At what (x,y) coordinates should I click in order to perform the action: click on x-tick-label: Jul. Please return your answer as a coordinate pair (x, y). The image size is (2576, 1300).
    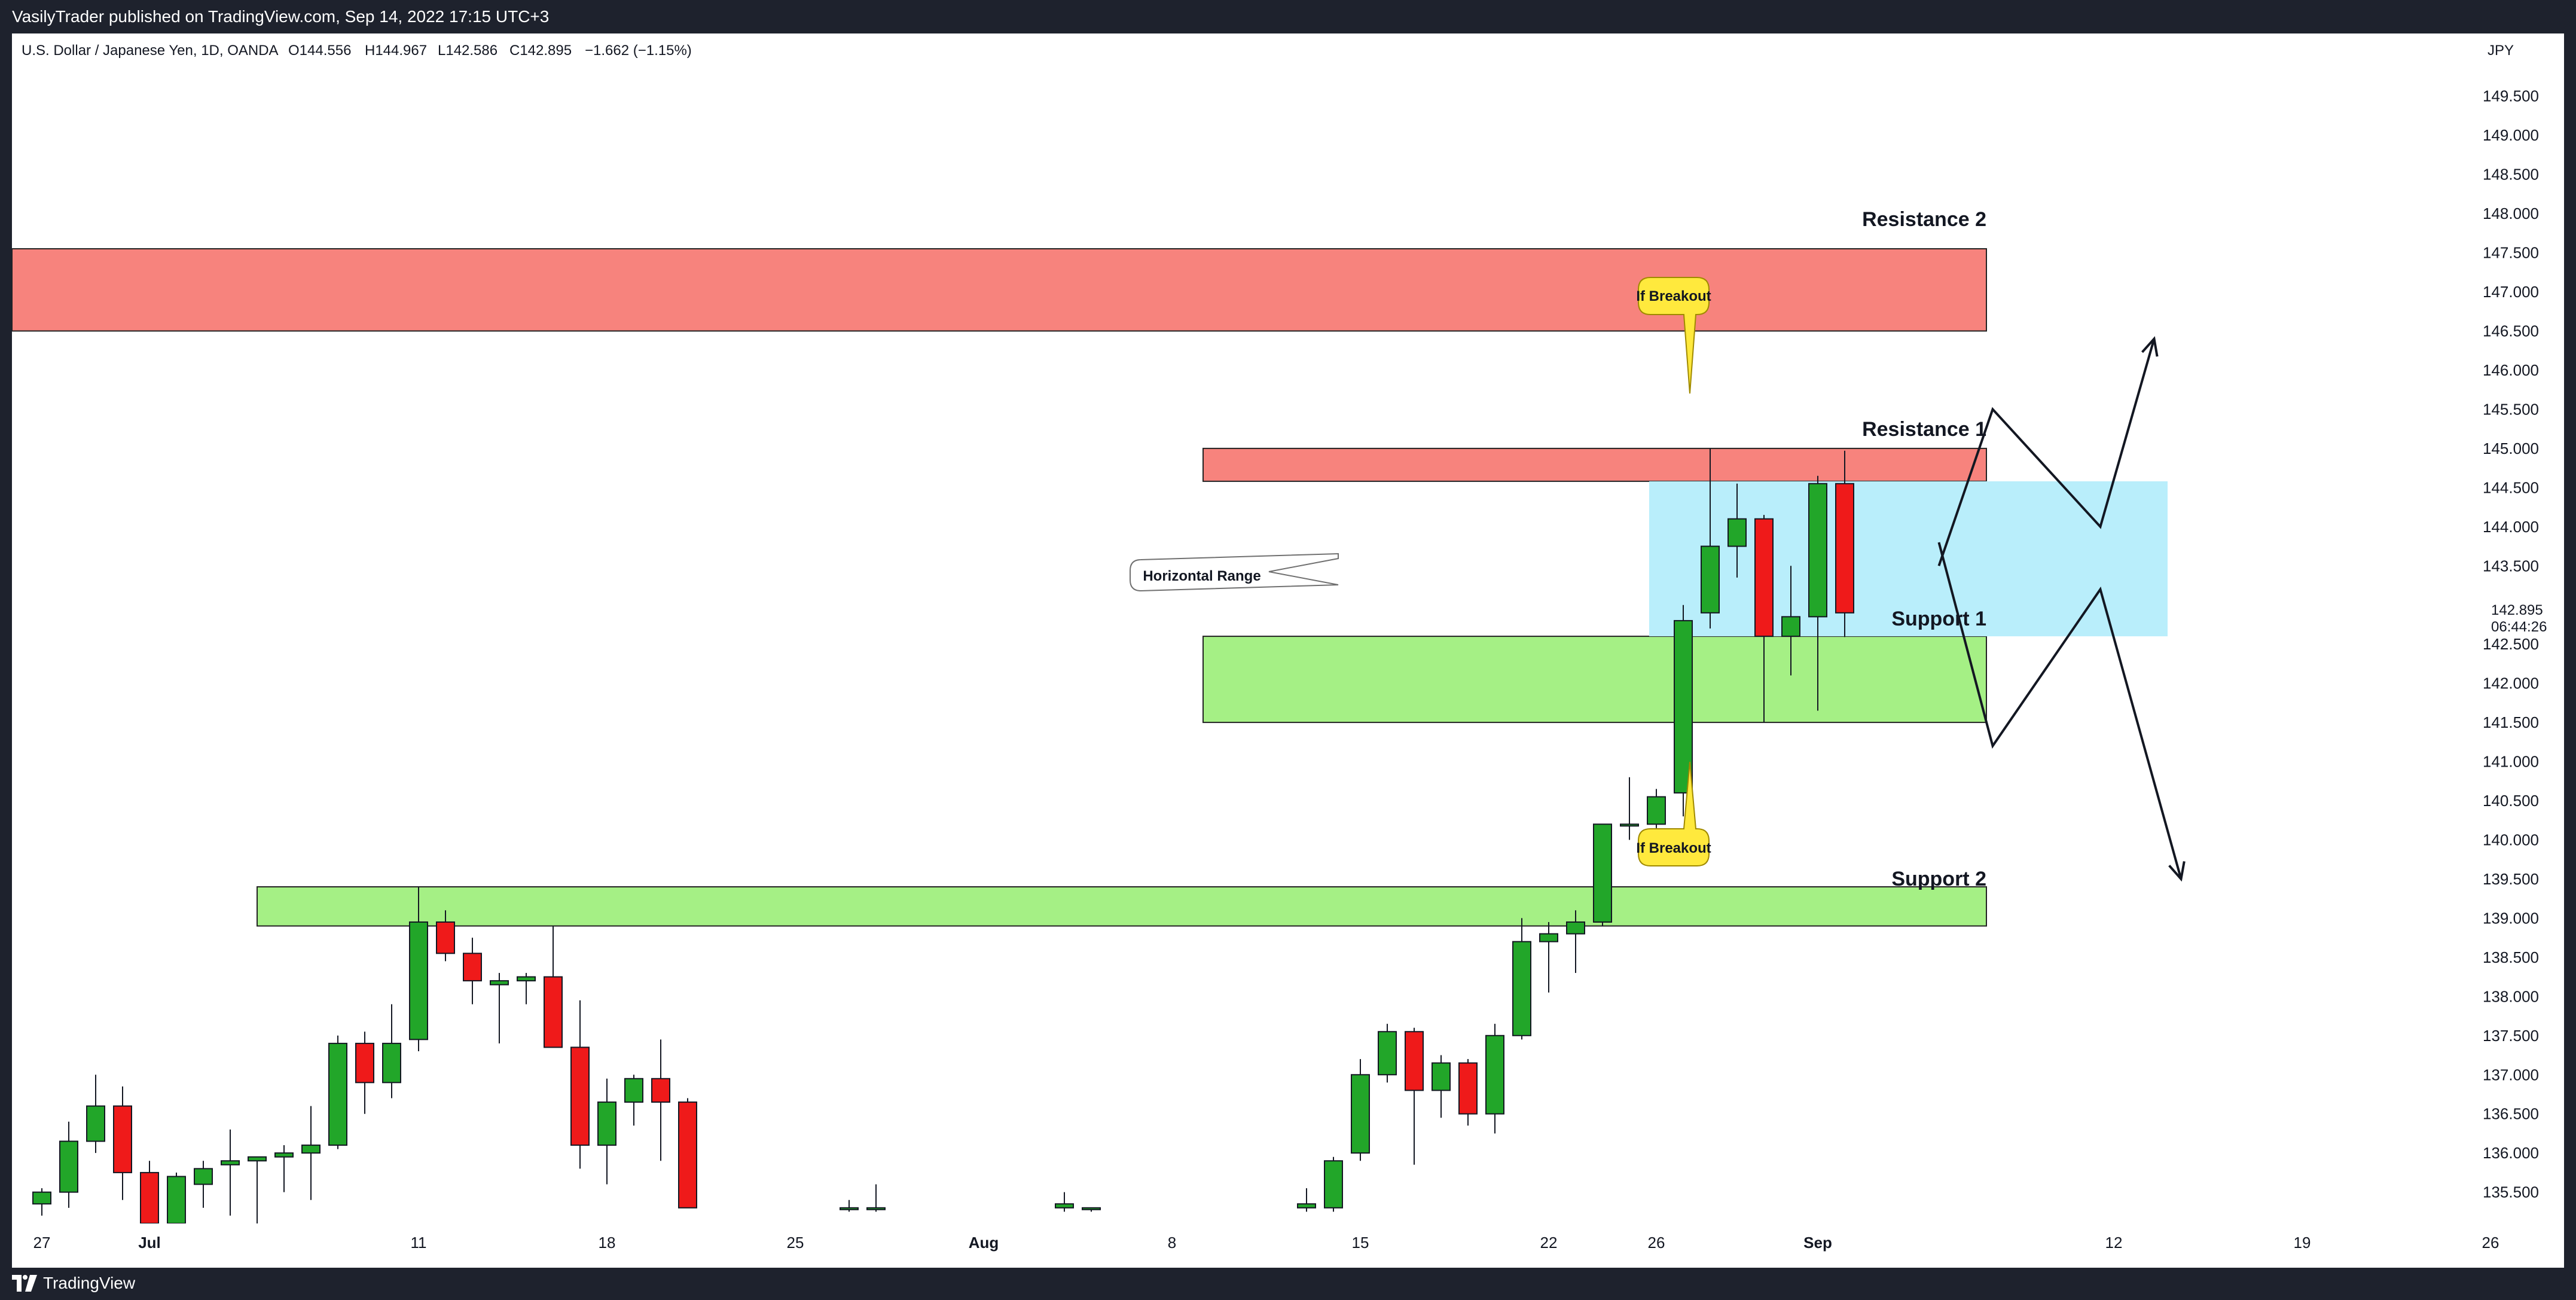
    Looking at the image, I should click on (149, 1243).